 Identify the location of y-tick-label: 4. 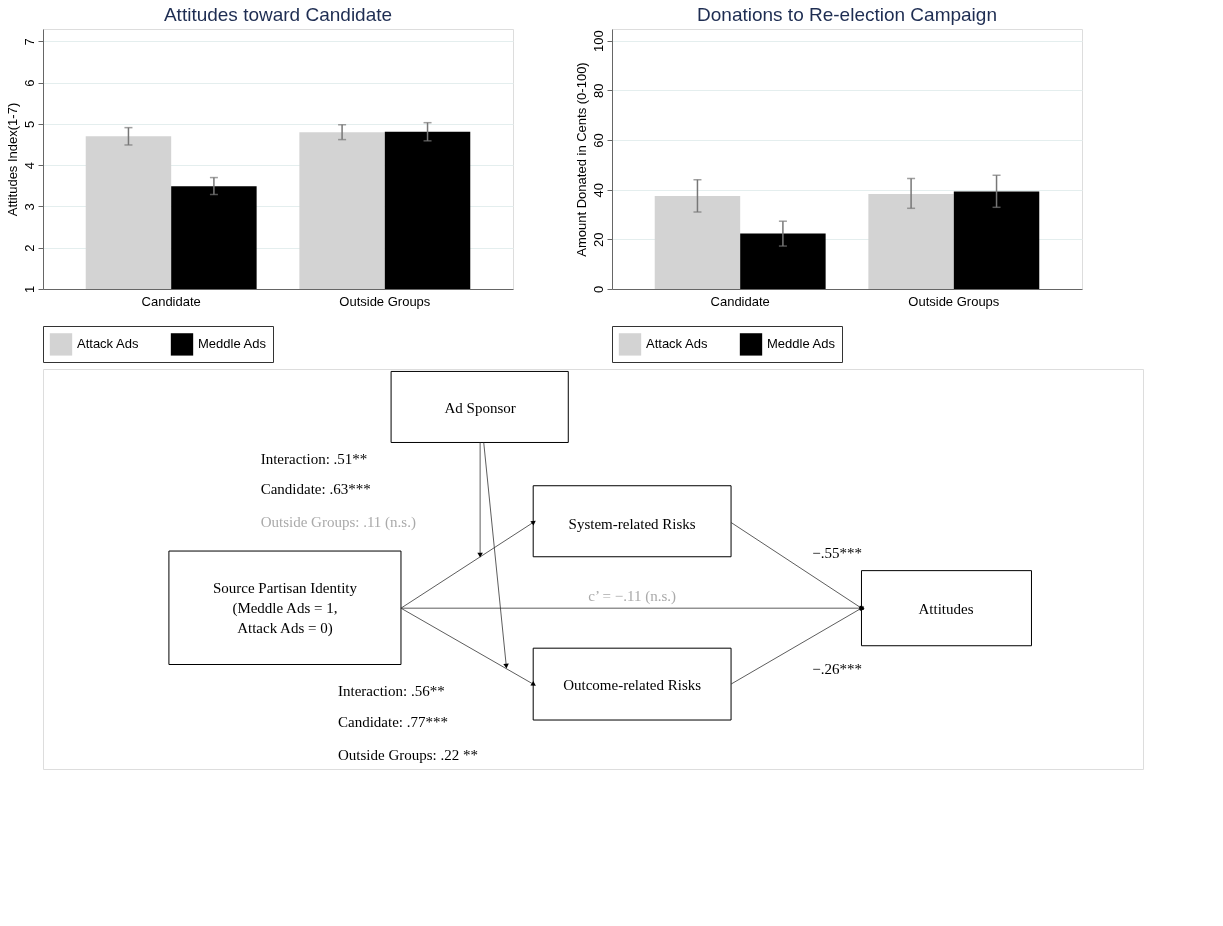
(29, 166).